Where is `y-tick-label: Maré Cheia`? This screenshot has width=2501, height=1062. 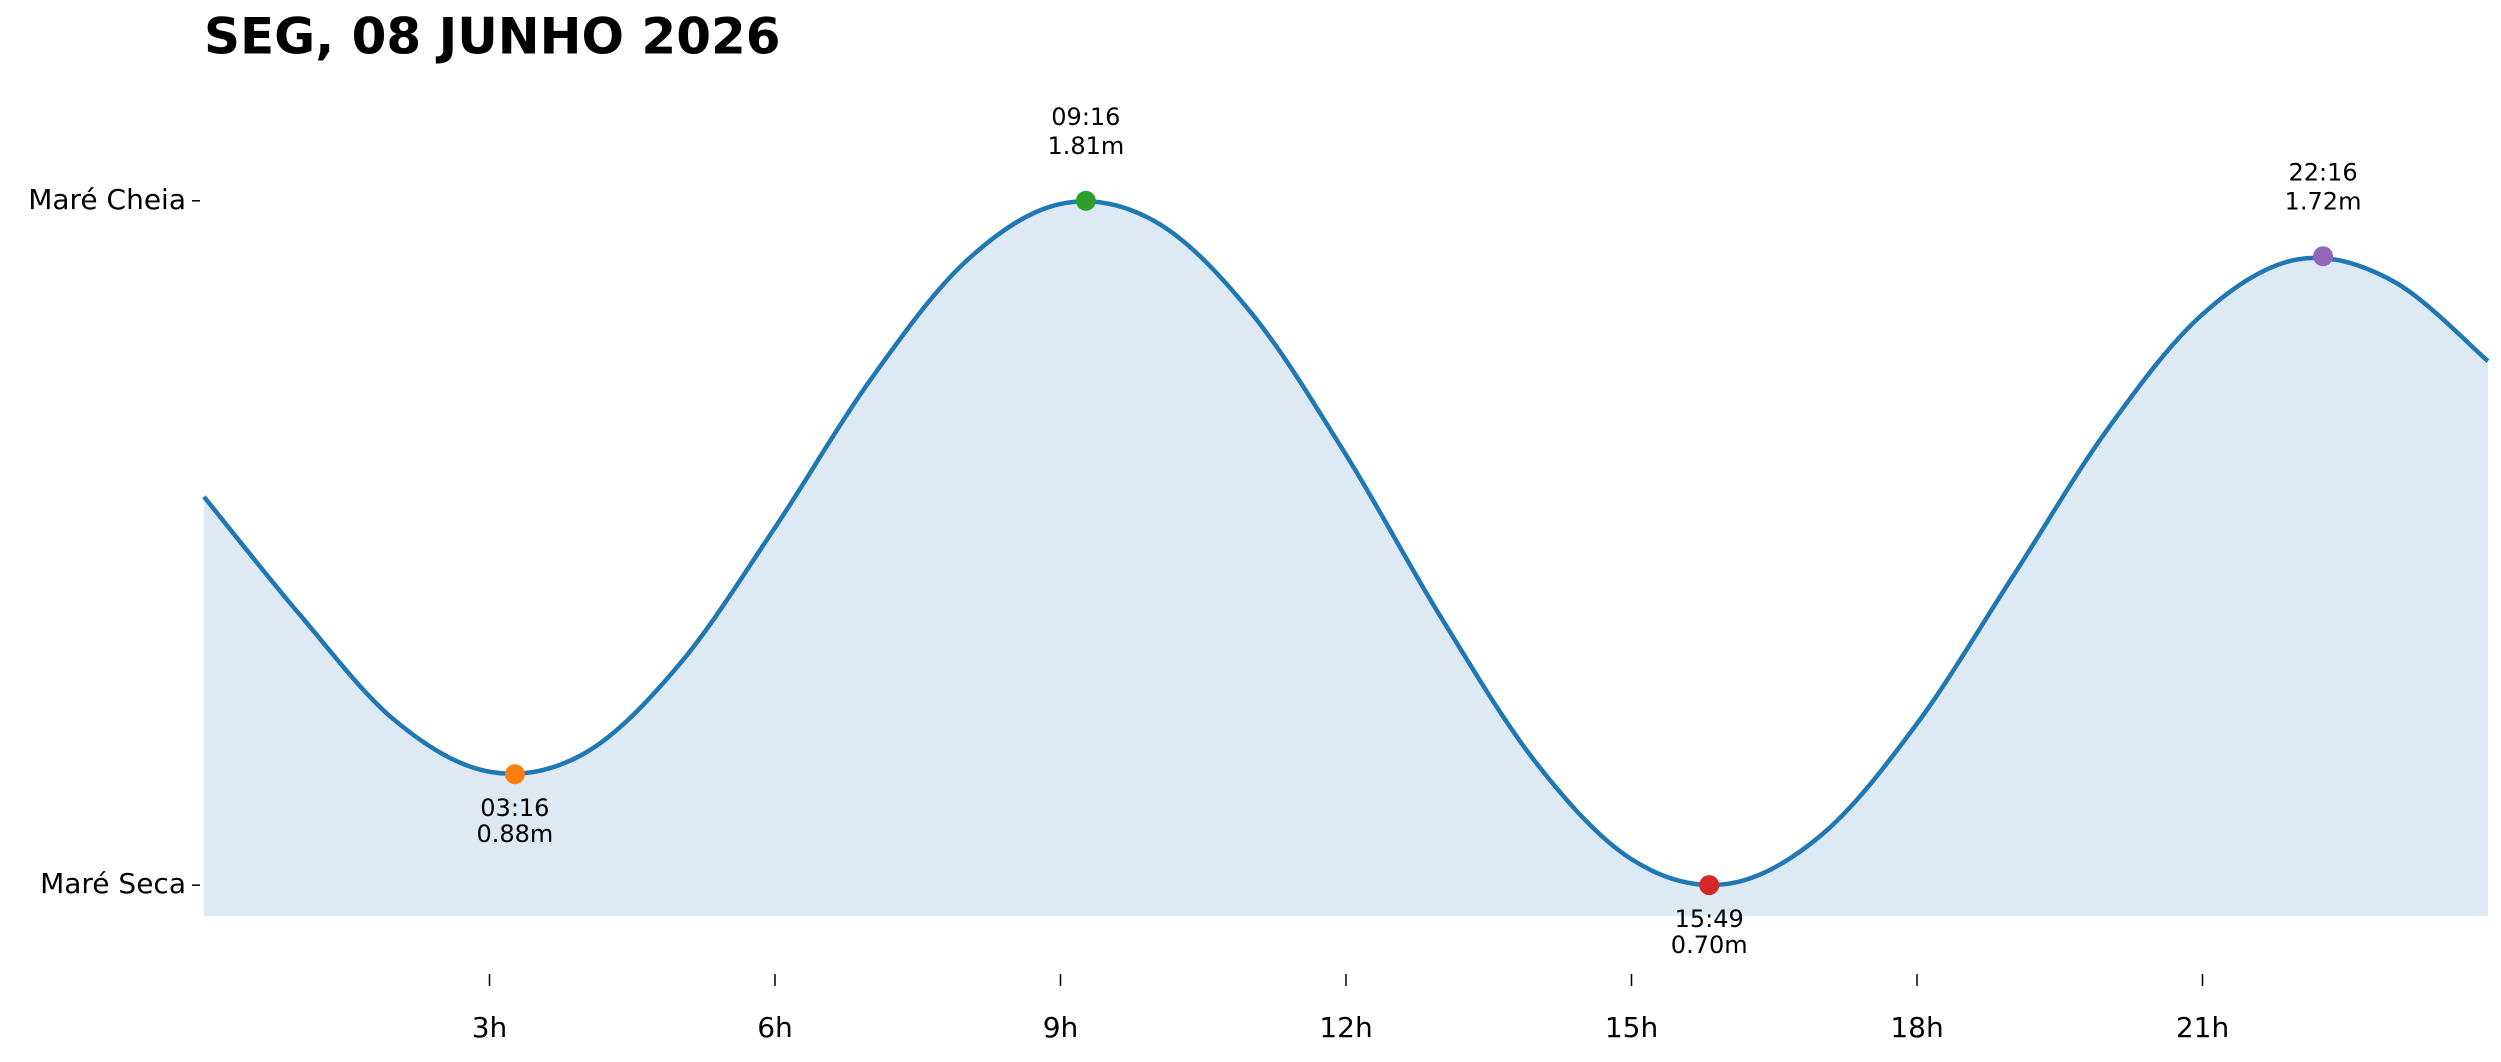
y-tick-label: Maré Cheia is located at coordinates (107, 199).